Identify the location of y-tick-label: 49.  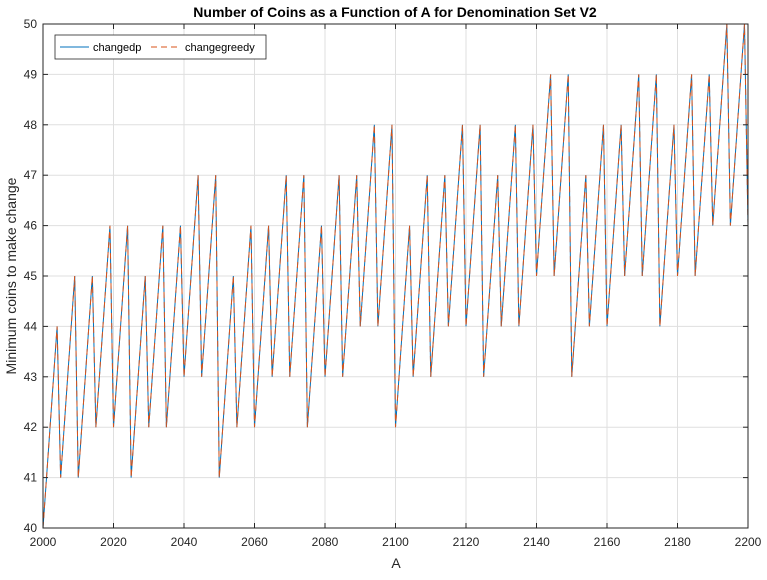
(31, 74).